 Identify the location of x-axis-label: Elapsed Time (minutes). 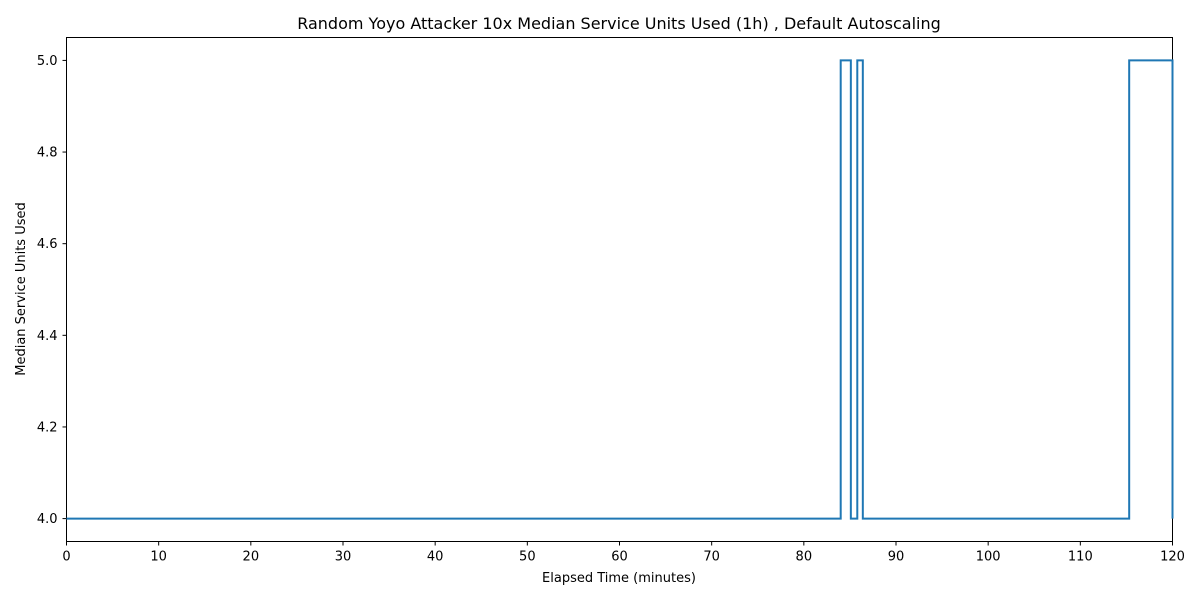
(619, 578).